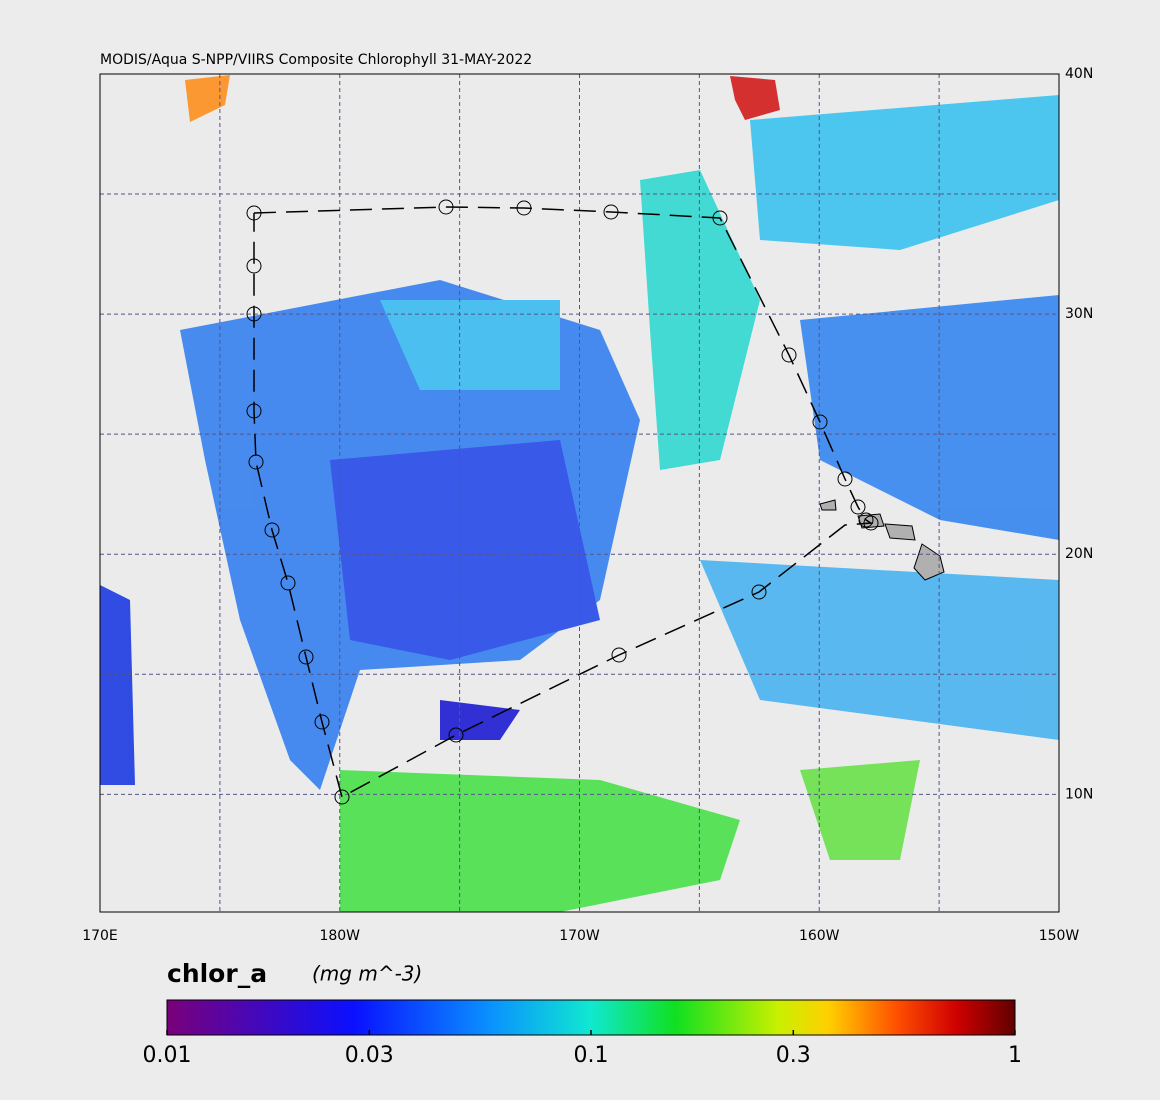  I want to click on lat-tick-label: 10N, so click(1079, 794).